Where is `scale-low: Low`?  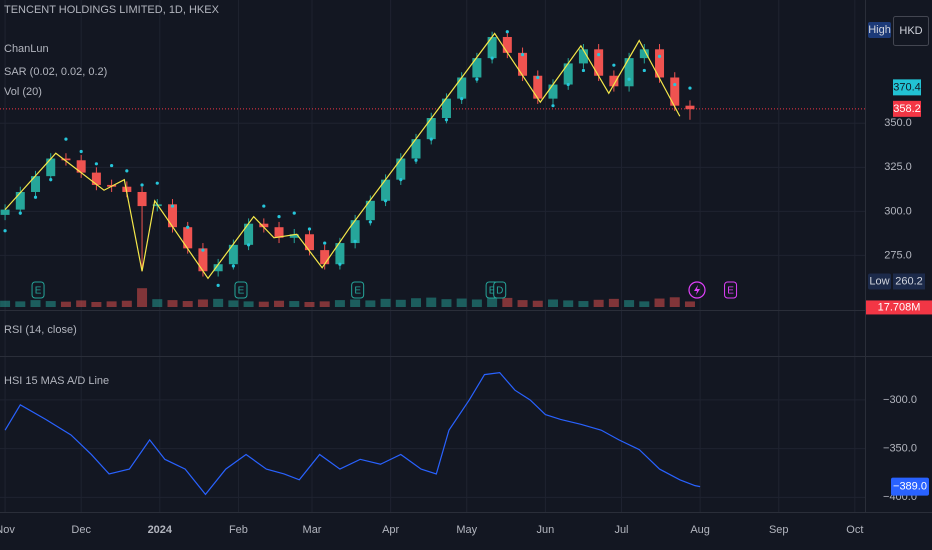
scale-low: Low is located at coordinates (879, 281).